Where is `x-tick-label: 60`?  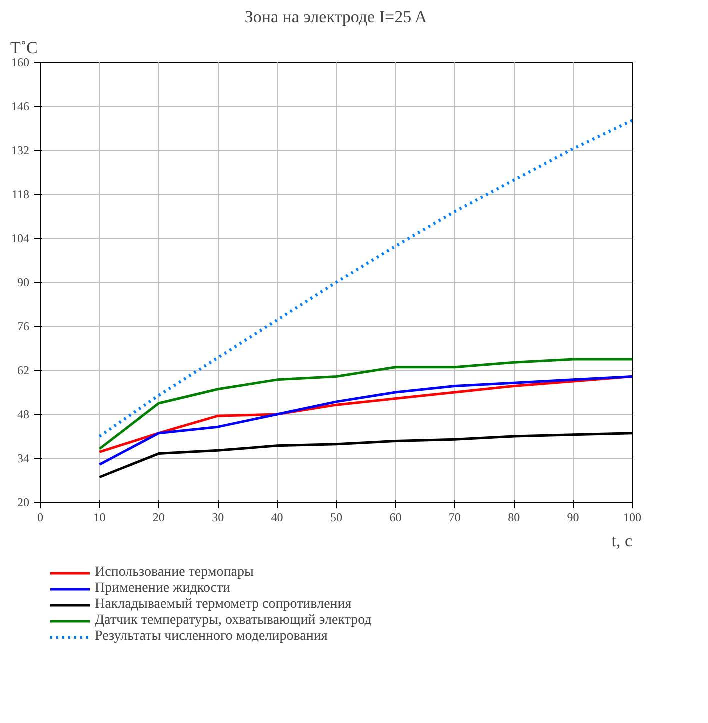
x-tick-label: 60 is located at coordinates (396, 517).